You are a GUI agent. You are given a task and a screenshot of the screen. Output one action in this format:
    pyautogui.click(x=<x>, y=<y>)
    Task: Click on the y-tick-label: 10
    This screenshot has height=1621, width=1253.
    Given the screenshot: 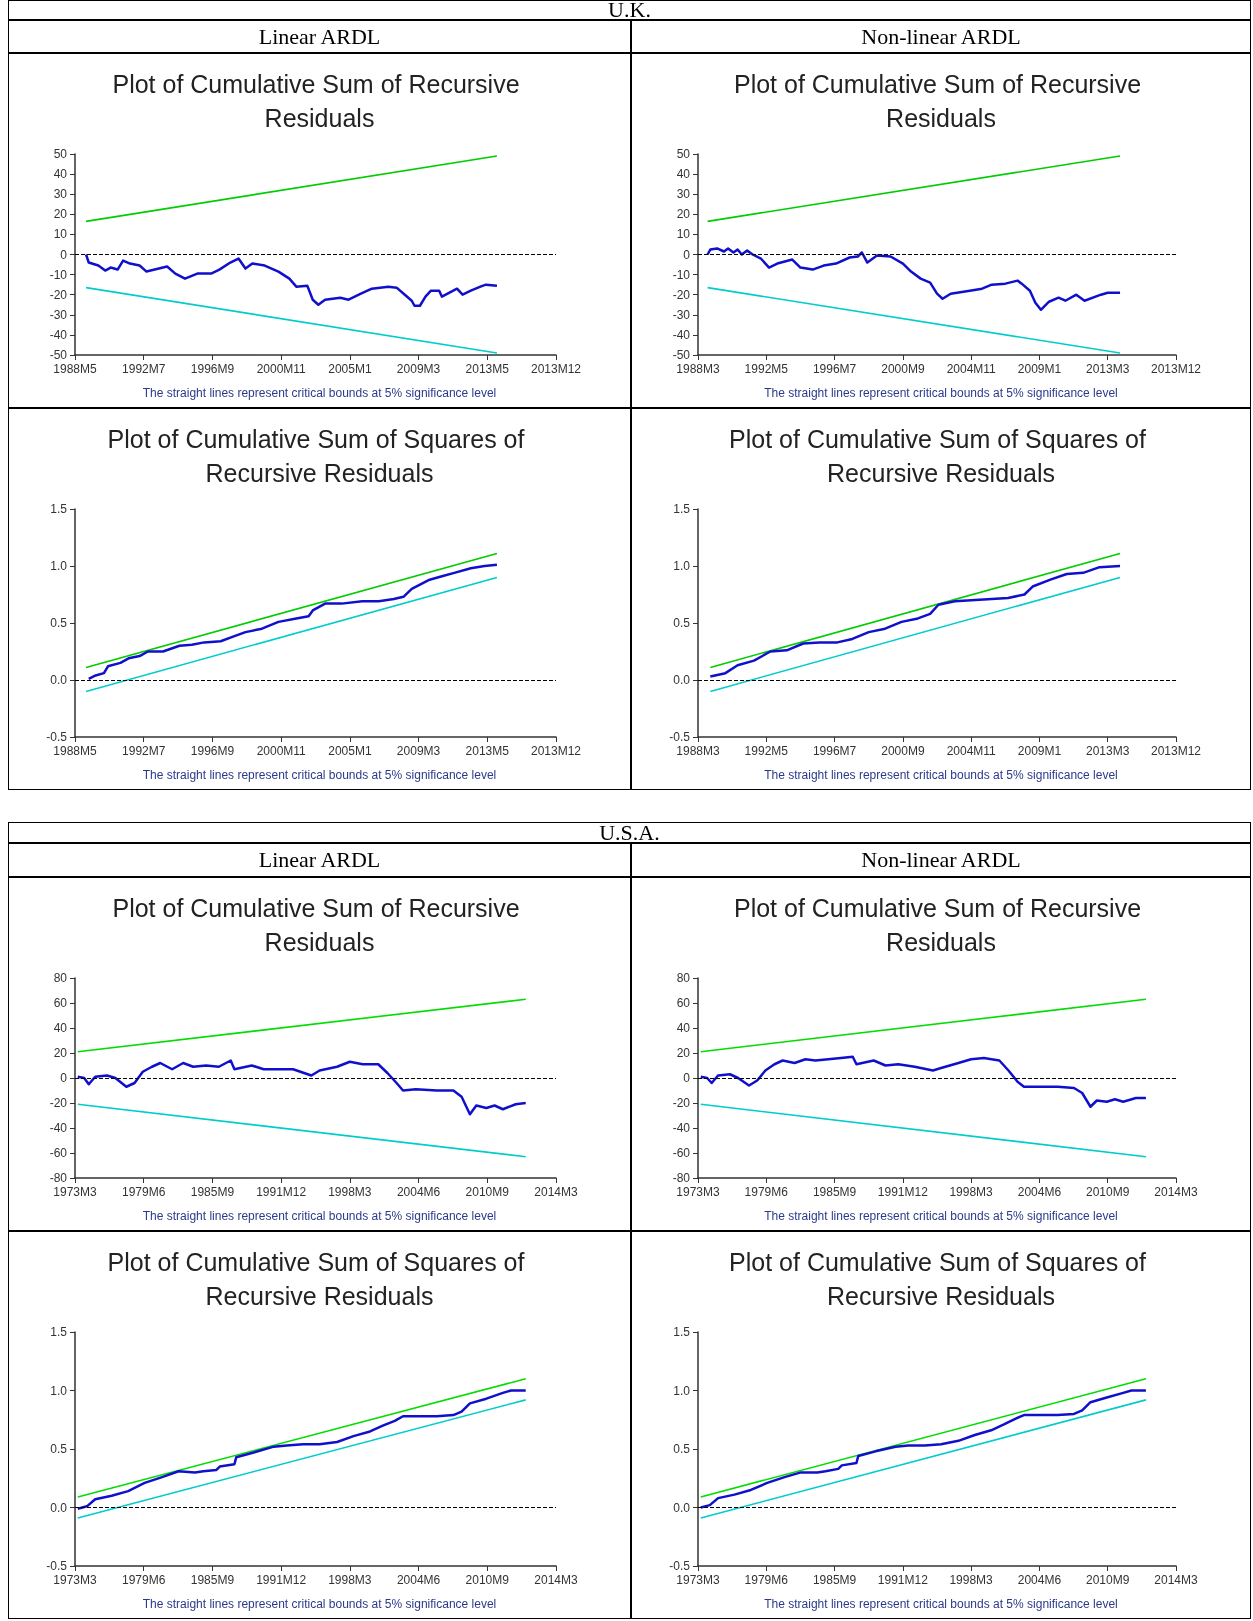 What is the action you would take?
    pyautogui.click(x=683, y=234)
    